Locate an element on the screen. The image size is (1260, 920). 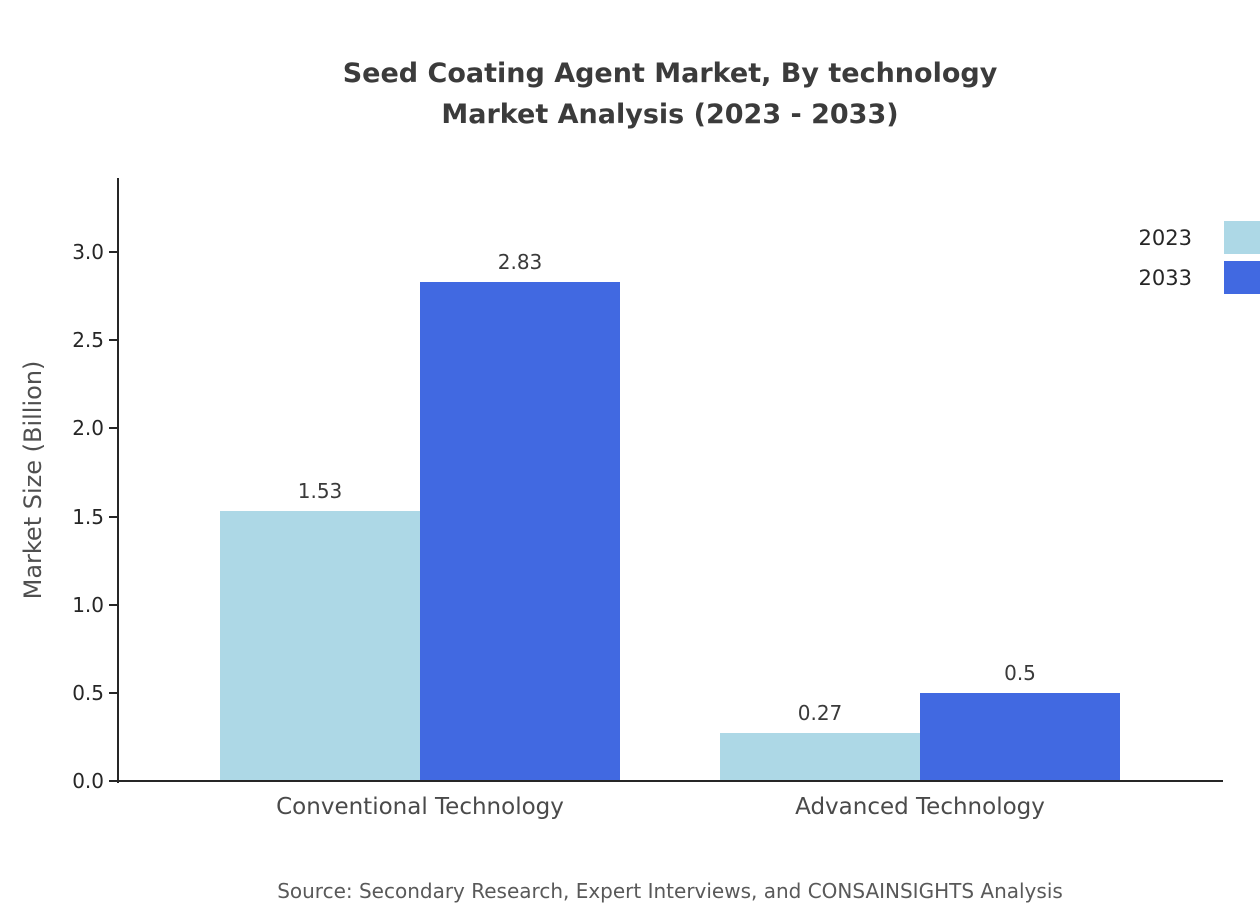
bar-value-label: 0.5 is located at coordinates (1020, 672).